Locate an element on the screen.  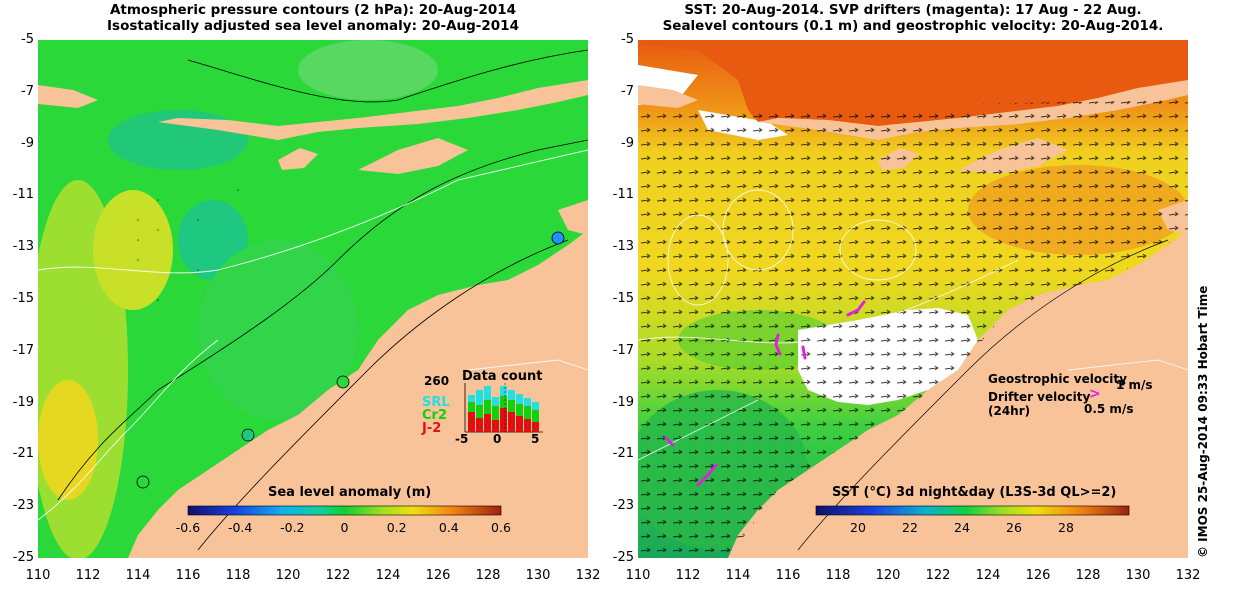
colorbar-tick-label: 0.6 is located at coordinates (501, 527).